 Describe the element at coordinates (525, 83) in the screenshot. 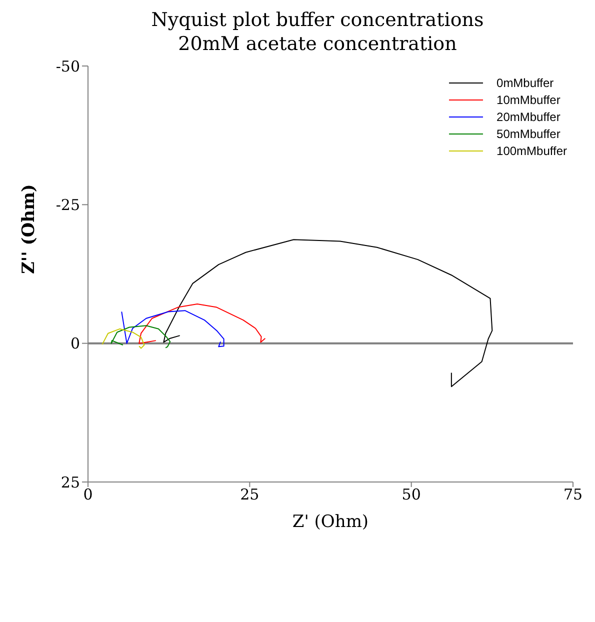

I see `legend-label: 0mMbuffer` at that location.